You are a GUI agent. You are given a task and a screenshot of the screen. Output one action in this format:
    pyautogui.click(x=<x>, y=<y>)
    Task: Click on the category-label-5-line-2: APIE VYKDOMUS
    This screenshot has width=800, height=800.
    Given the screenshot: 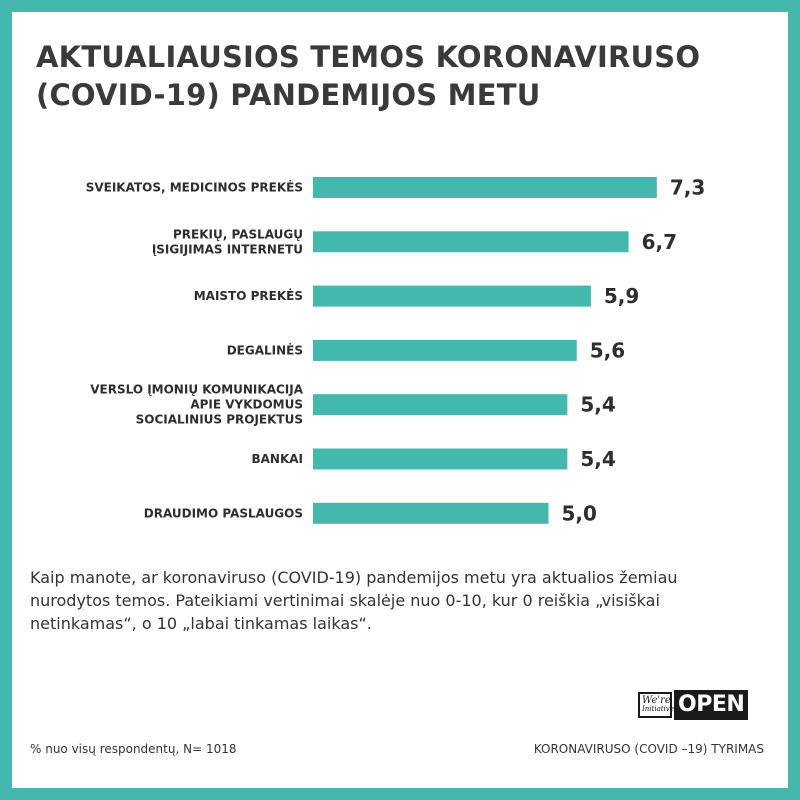 What is the action you would take?
    pyautogui.click(x=246, y=405)
    